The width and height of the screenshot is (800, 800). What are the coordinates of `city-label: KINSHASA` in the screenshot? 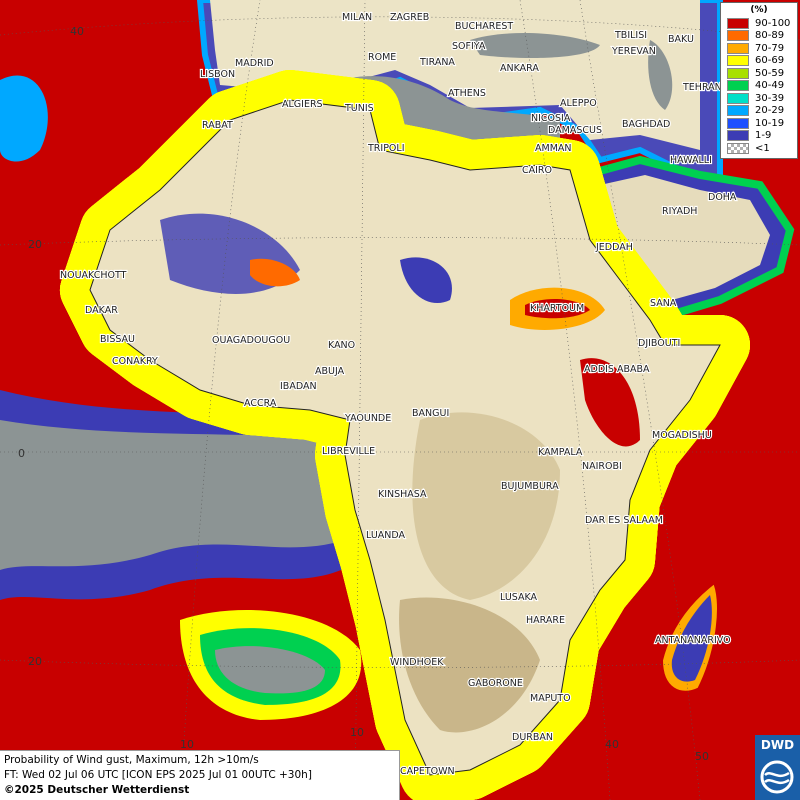 It's located at (402, 494).